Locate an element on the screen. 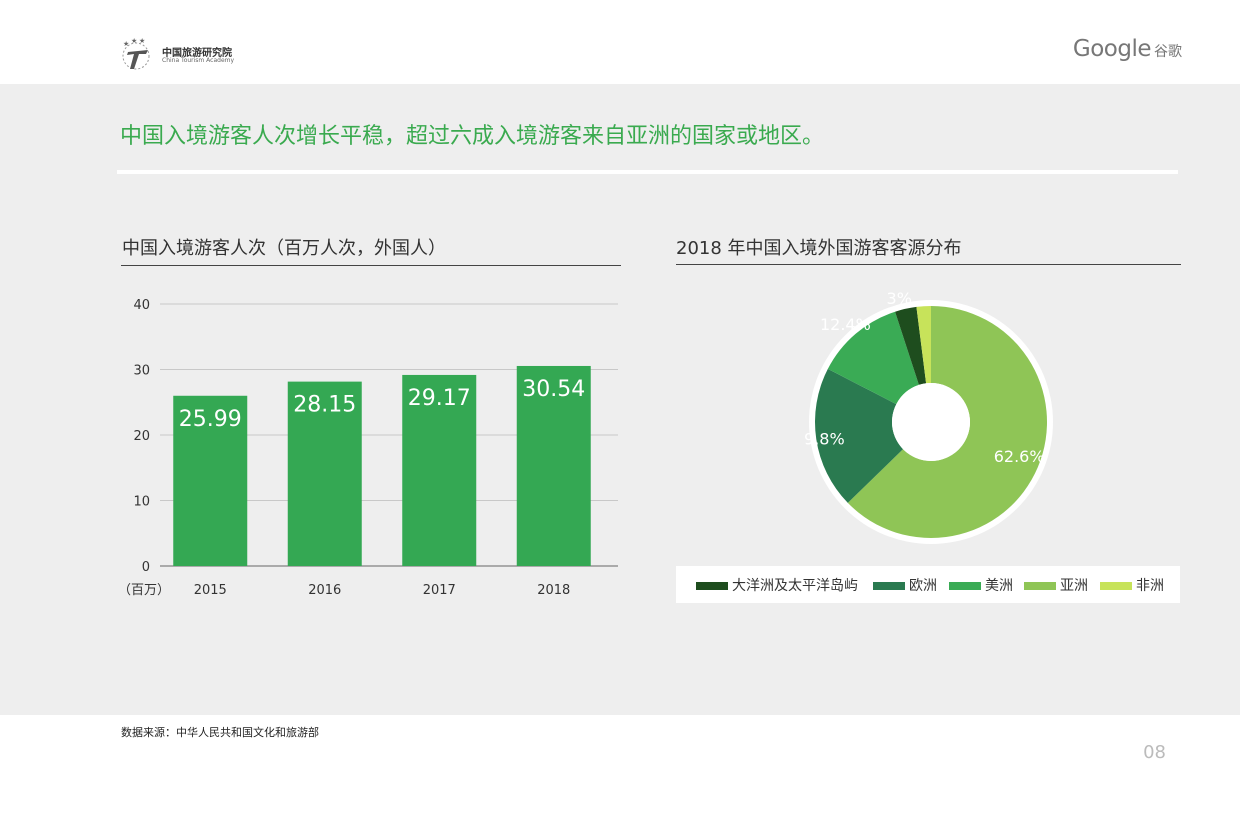 Image resolution: width=1240 pixels, height=827 pixels. legend-item-americas: 美洲 is located at coordinates (981, 584).